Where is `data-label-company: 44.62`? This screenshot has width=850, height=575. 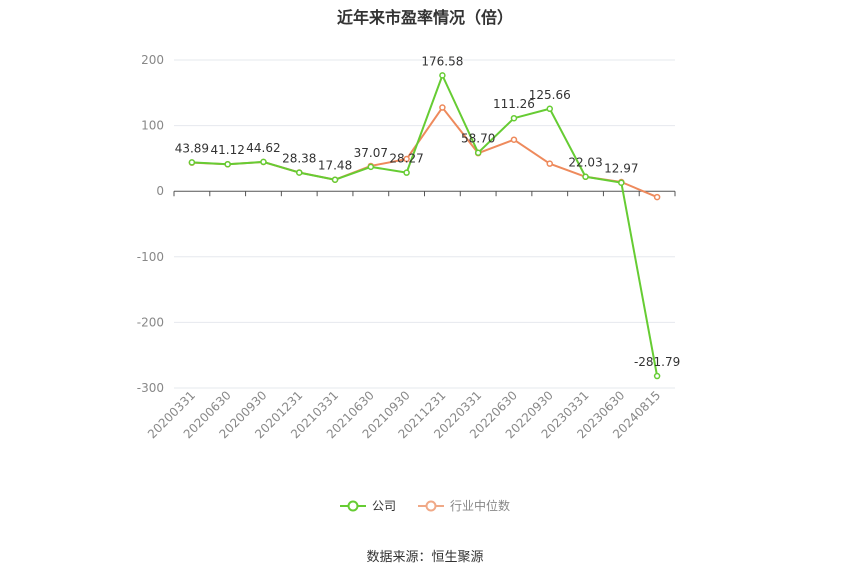 data-label-company: 44.62 is located at coordinates (263, 148).